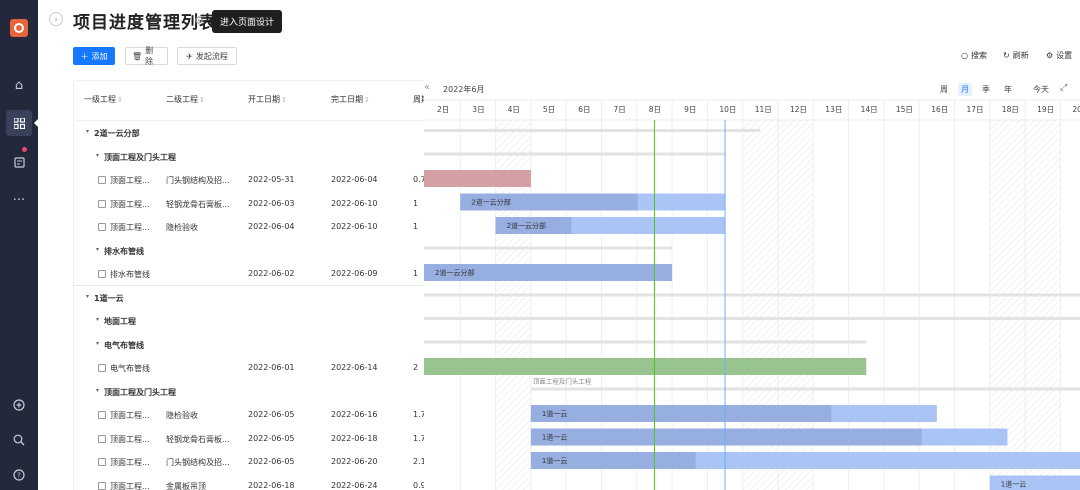  Describe the element at coordinates (19, 405) in the screenshot. I see `add-circle-icon` at that location.